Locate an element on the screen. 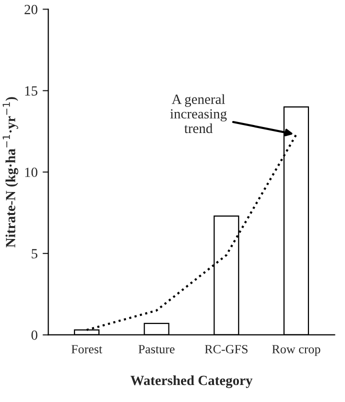  y-tick-label: 5 is located at coordinates (35, 253).